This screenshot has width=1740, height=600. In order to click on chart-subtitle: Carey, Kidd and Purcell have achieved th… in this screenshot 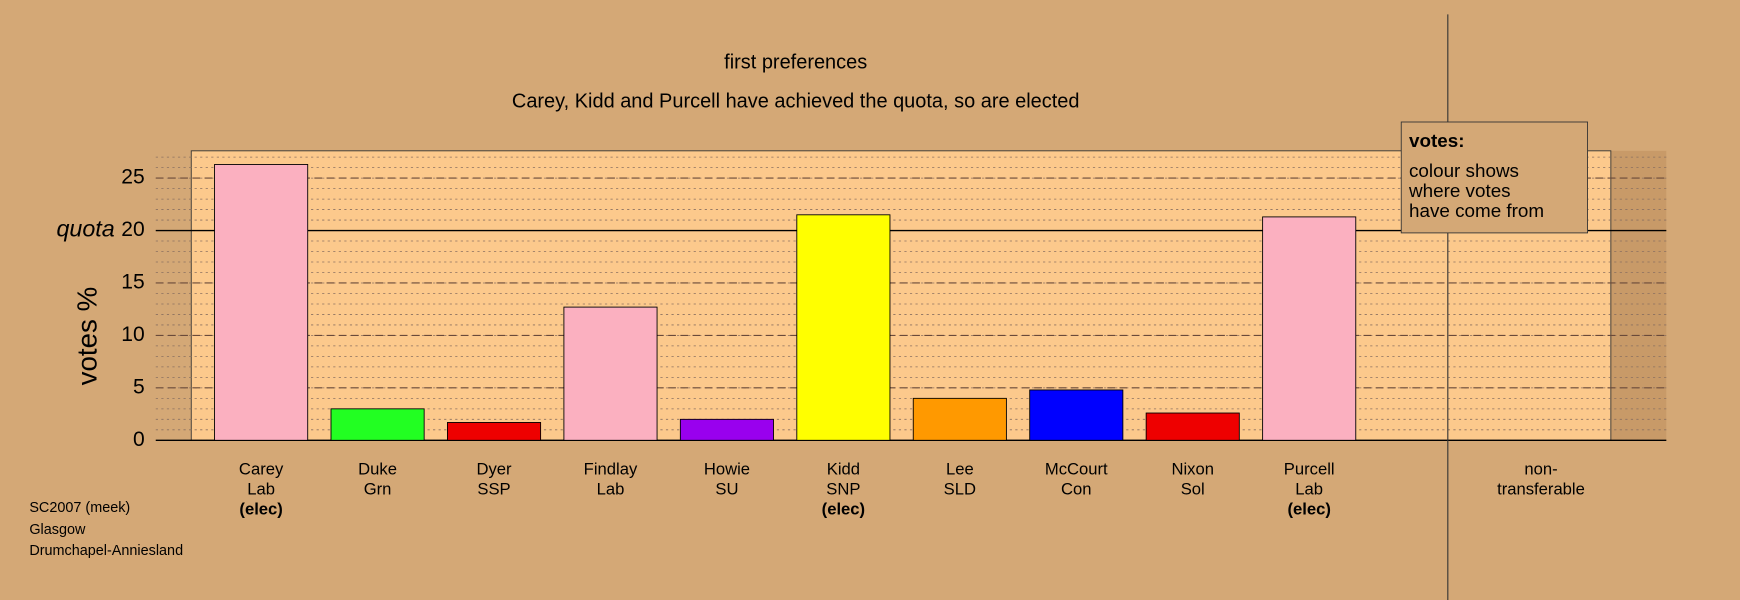, I will do `click(796, 101)`.